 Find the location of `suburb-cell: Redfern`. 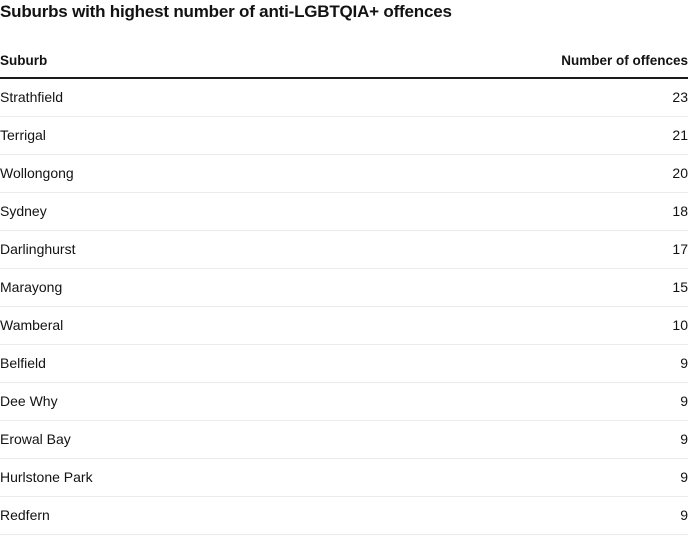

suburb-cell: Redfern is located at coordinates (172, 515).